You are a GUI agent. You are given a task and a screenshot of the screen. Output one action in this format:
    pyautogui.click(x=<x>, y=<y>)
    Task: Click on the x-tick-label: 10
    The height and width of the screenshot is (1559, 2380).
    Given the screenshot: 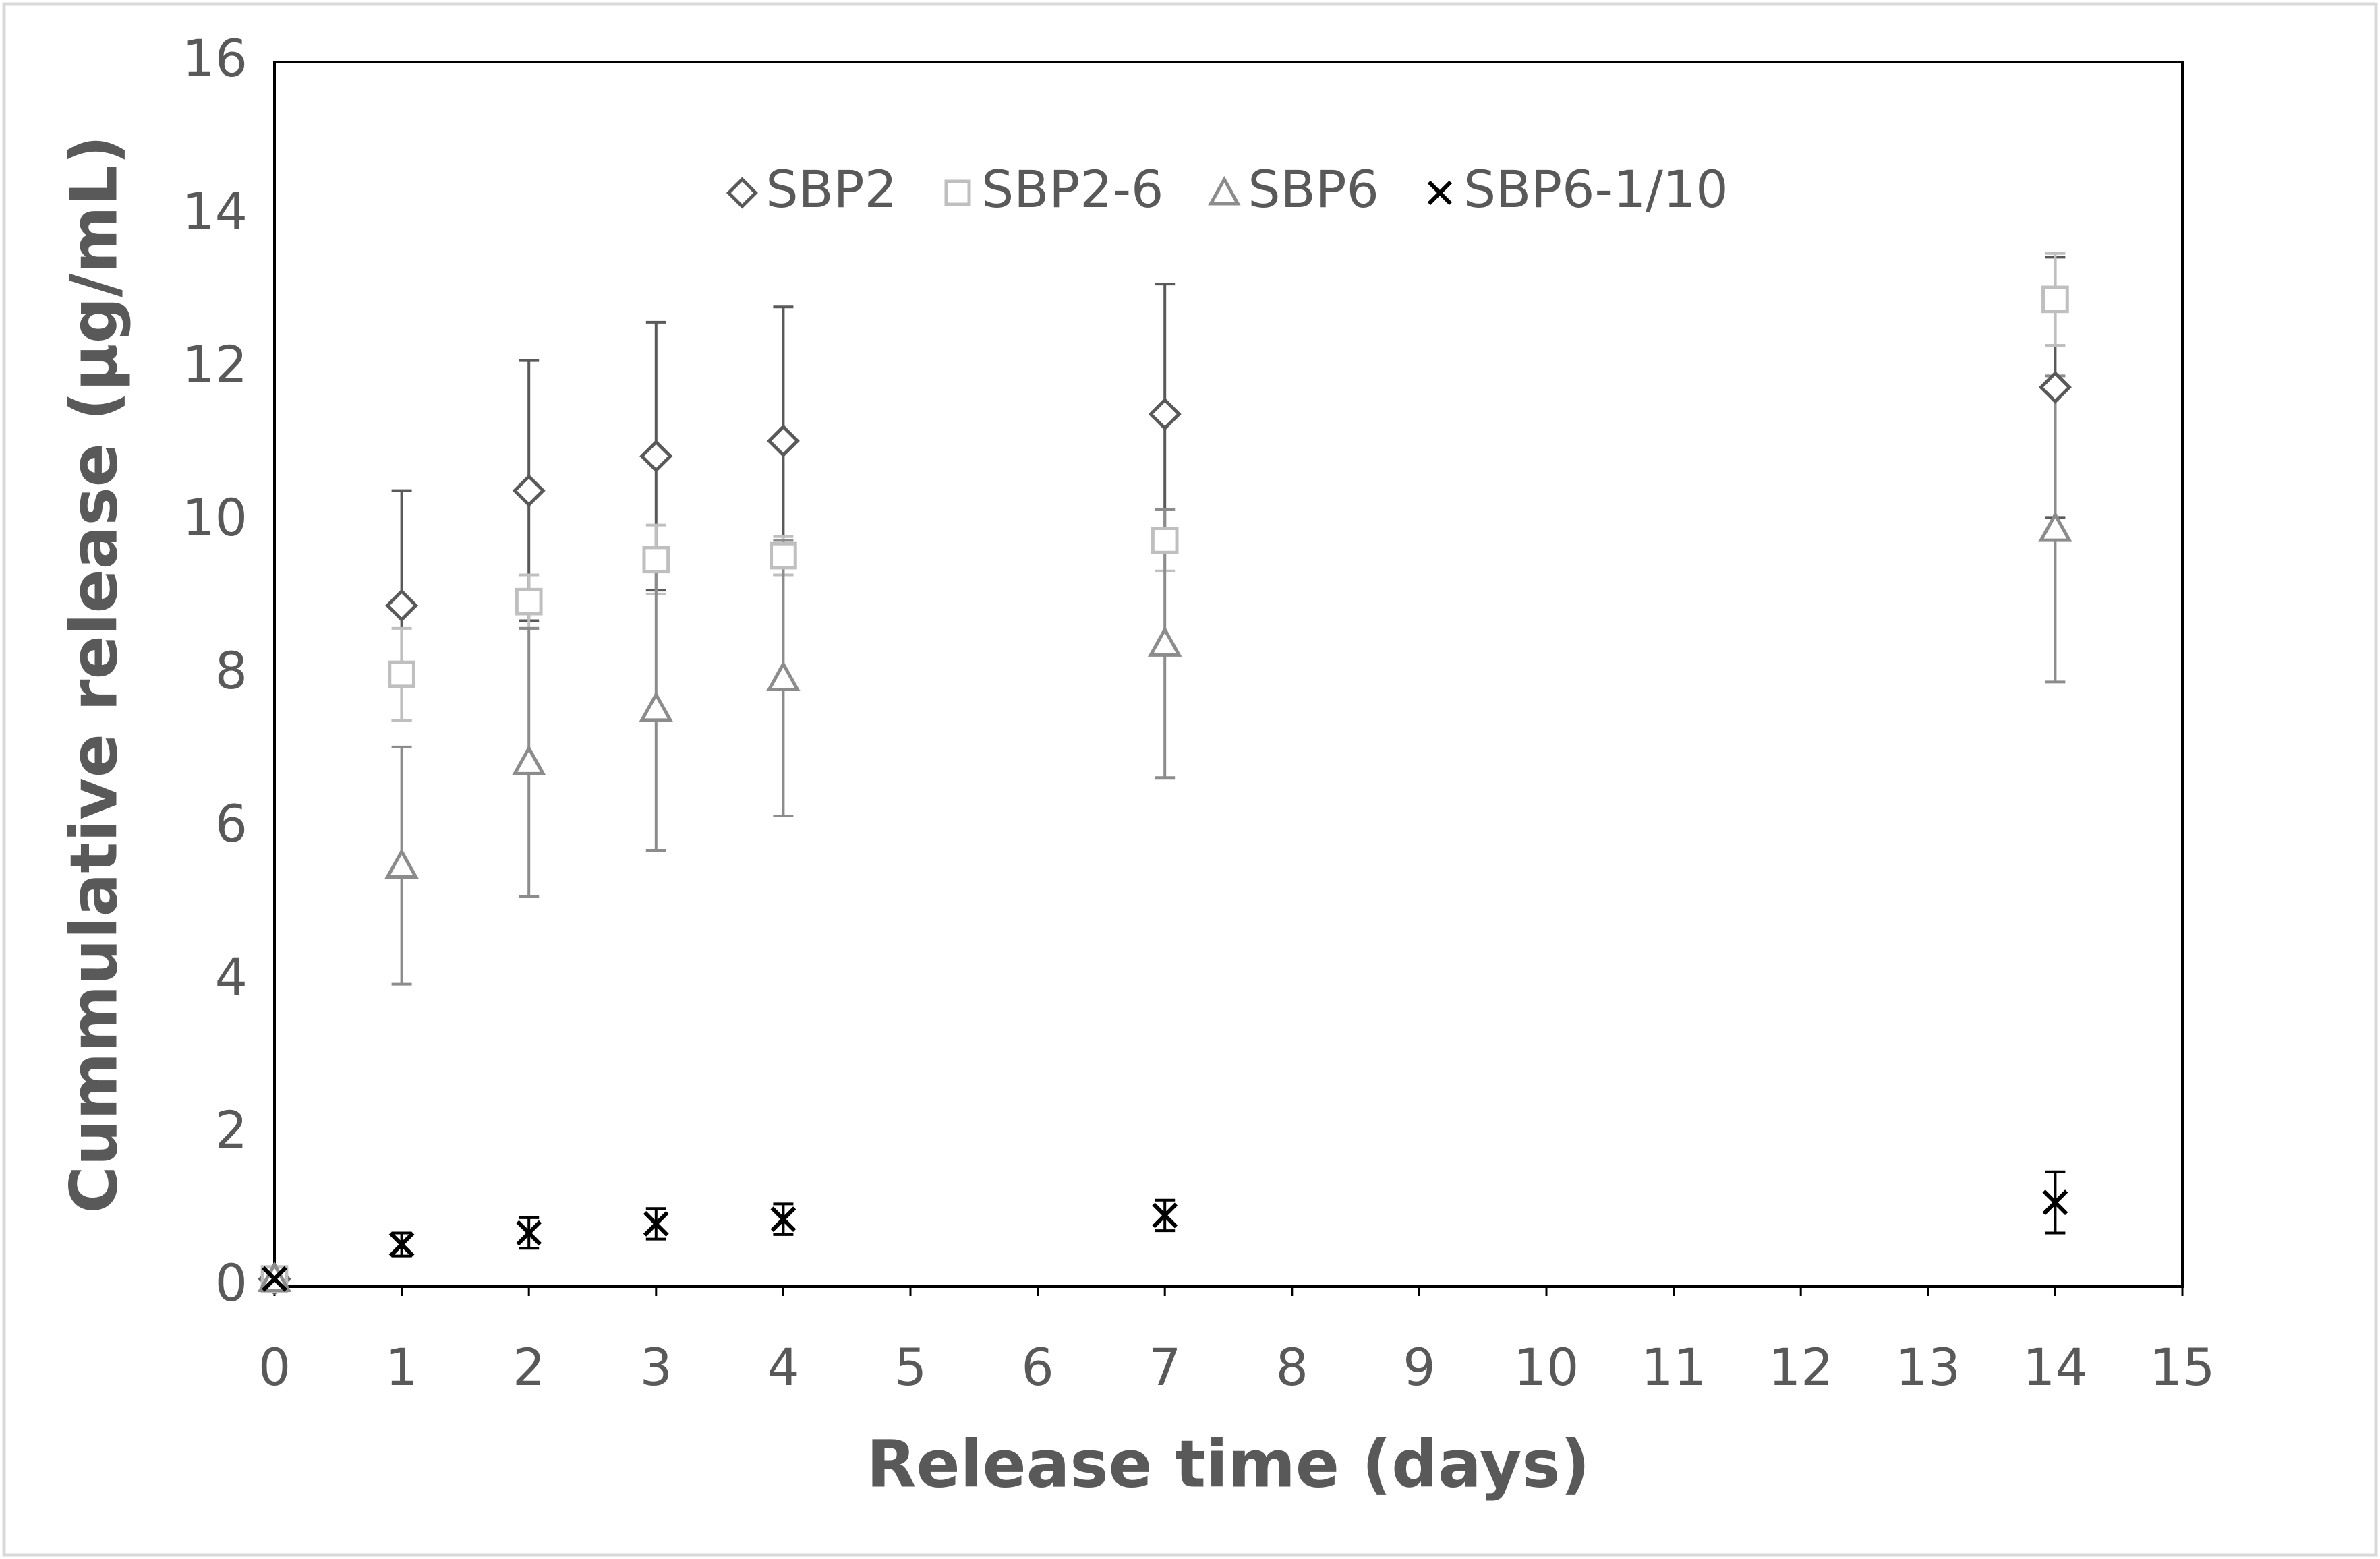 What is the action you would take?
    pyautogui.click(x=1546, y=1367)
    